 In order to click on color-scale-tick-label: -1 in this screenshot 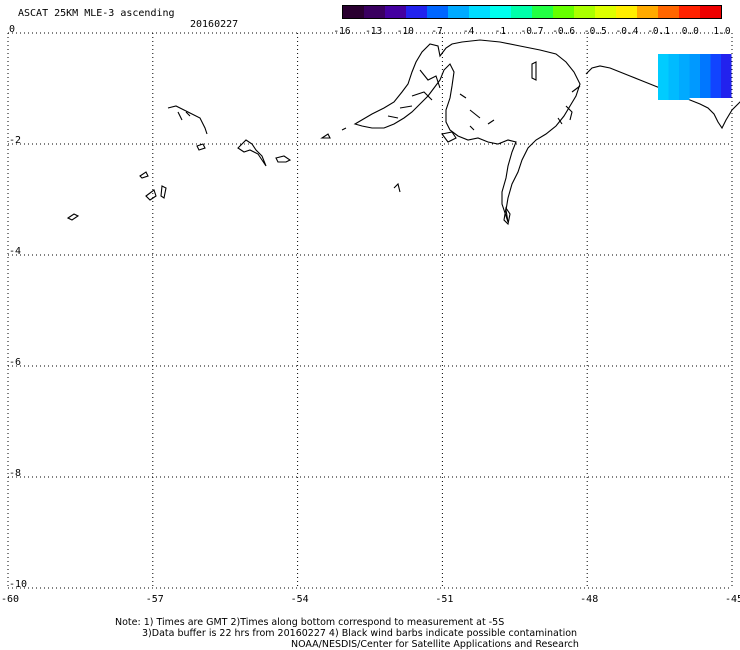, I will do `click(500, 31)`.